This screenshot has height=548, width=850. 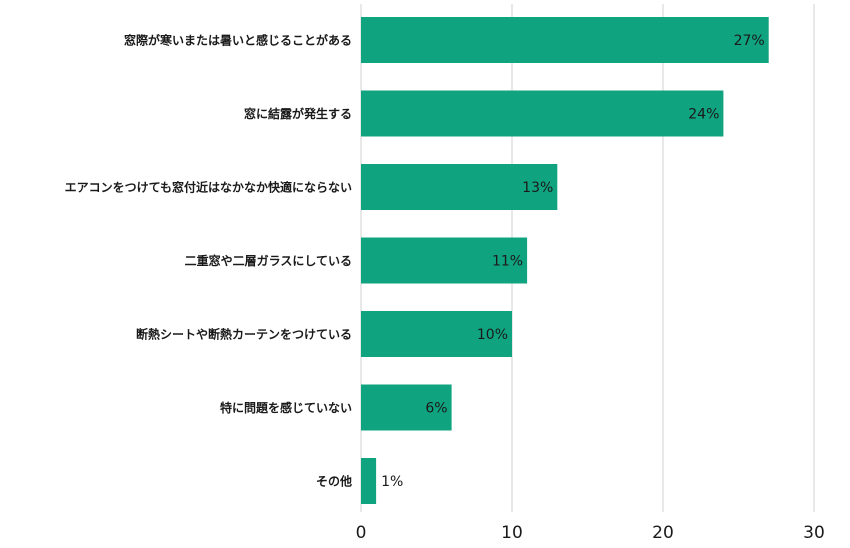 What do you see at coordinates (392, 482) in the screenshot?
I see `value-label-6: 1%` at bounding box center [392, 482].